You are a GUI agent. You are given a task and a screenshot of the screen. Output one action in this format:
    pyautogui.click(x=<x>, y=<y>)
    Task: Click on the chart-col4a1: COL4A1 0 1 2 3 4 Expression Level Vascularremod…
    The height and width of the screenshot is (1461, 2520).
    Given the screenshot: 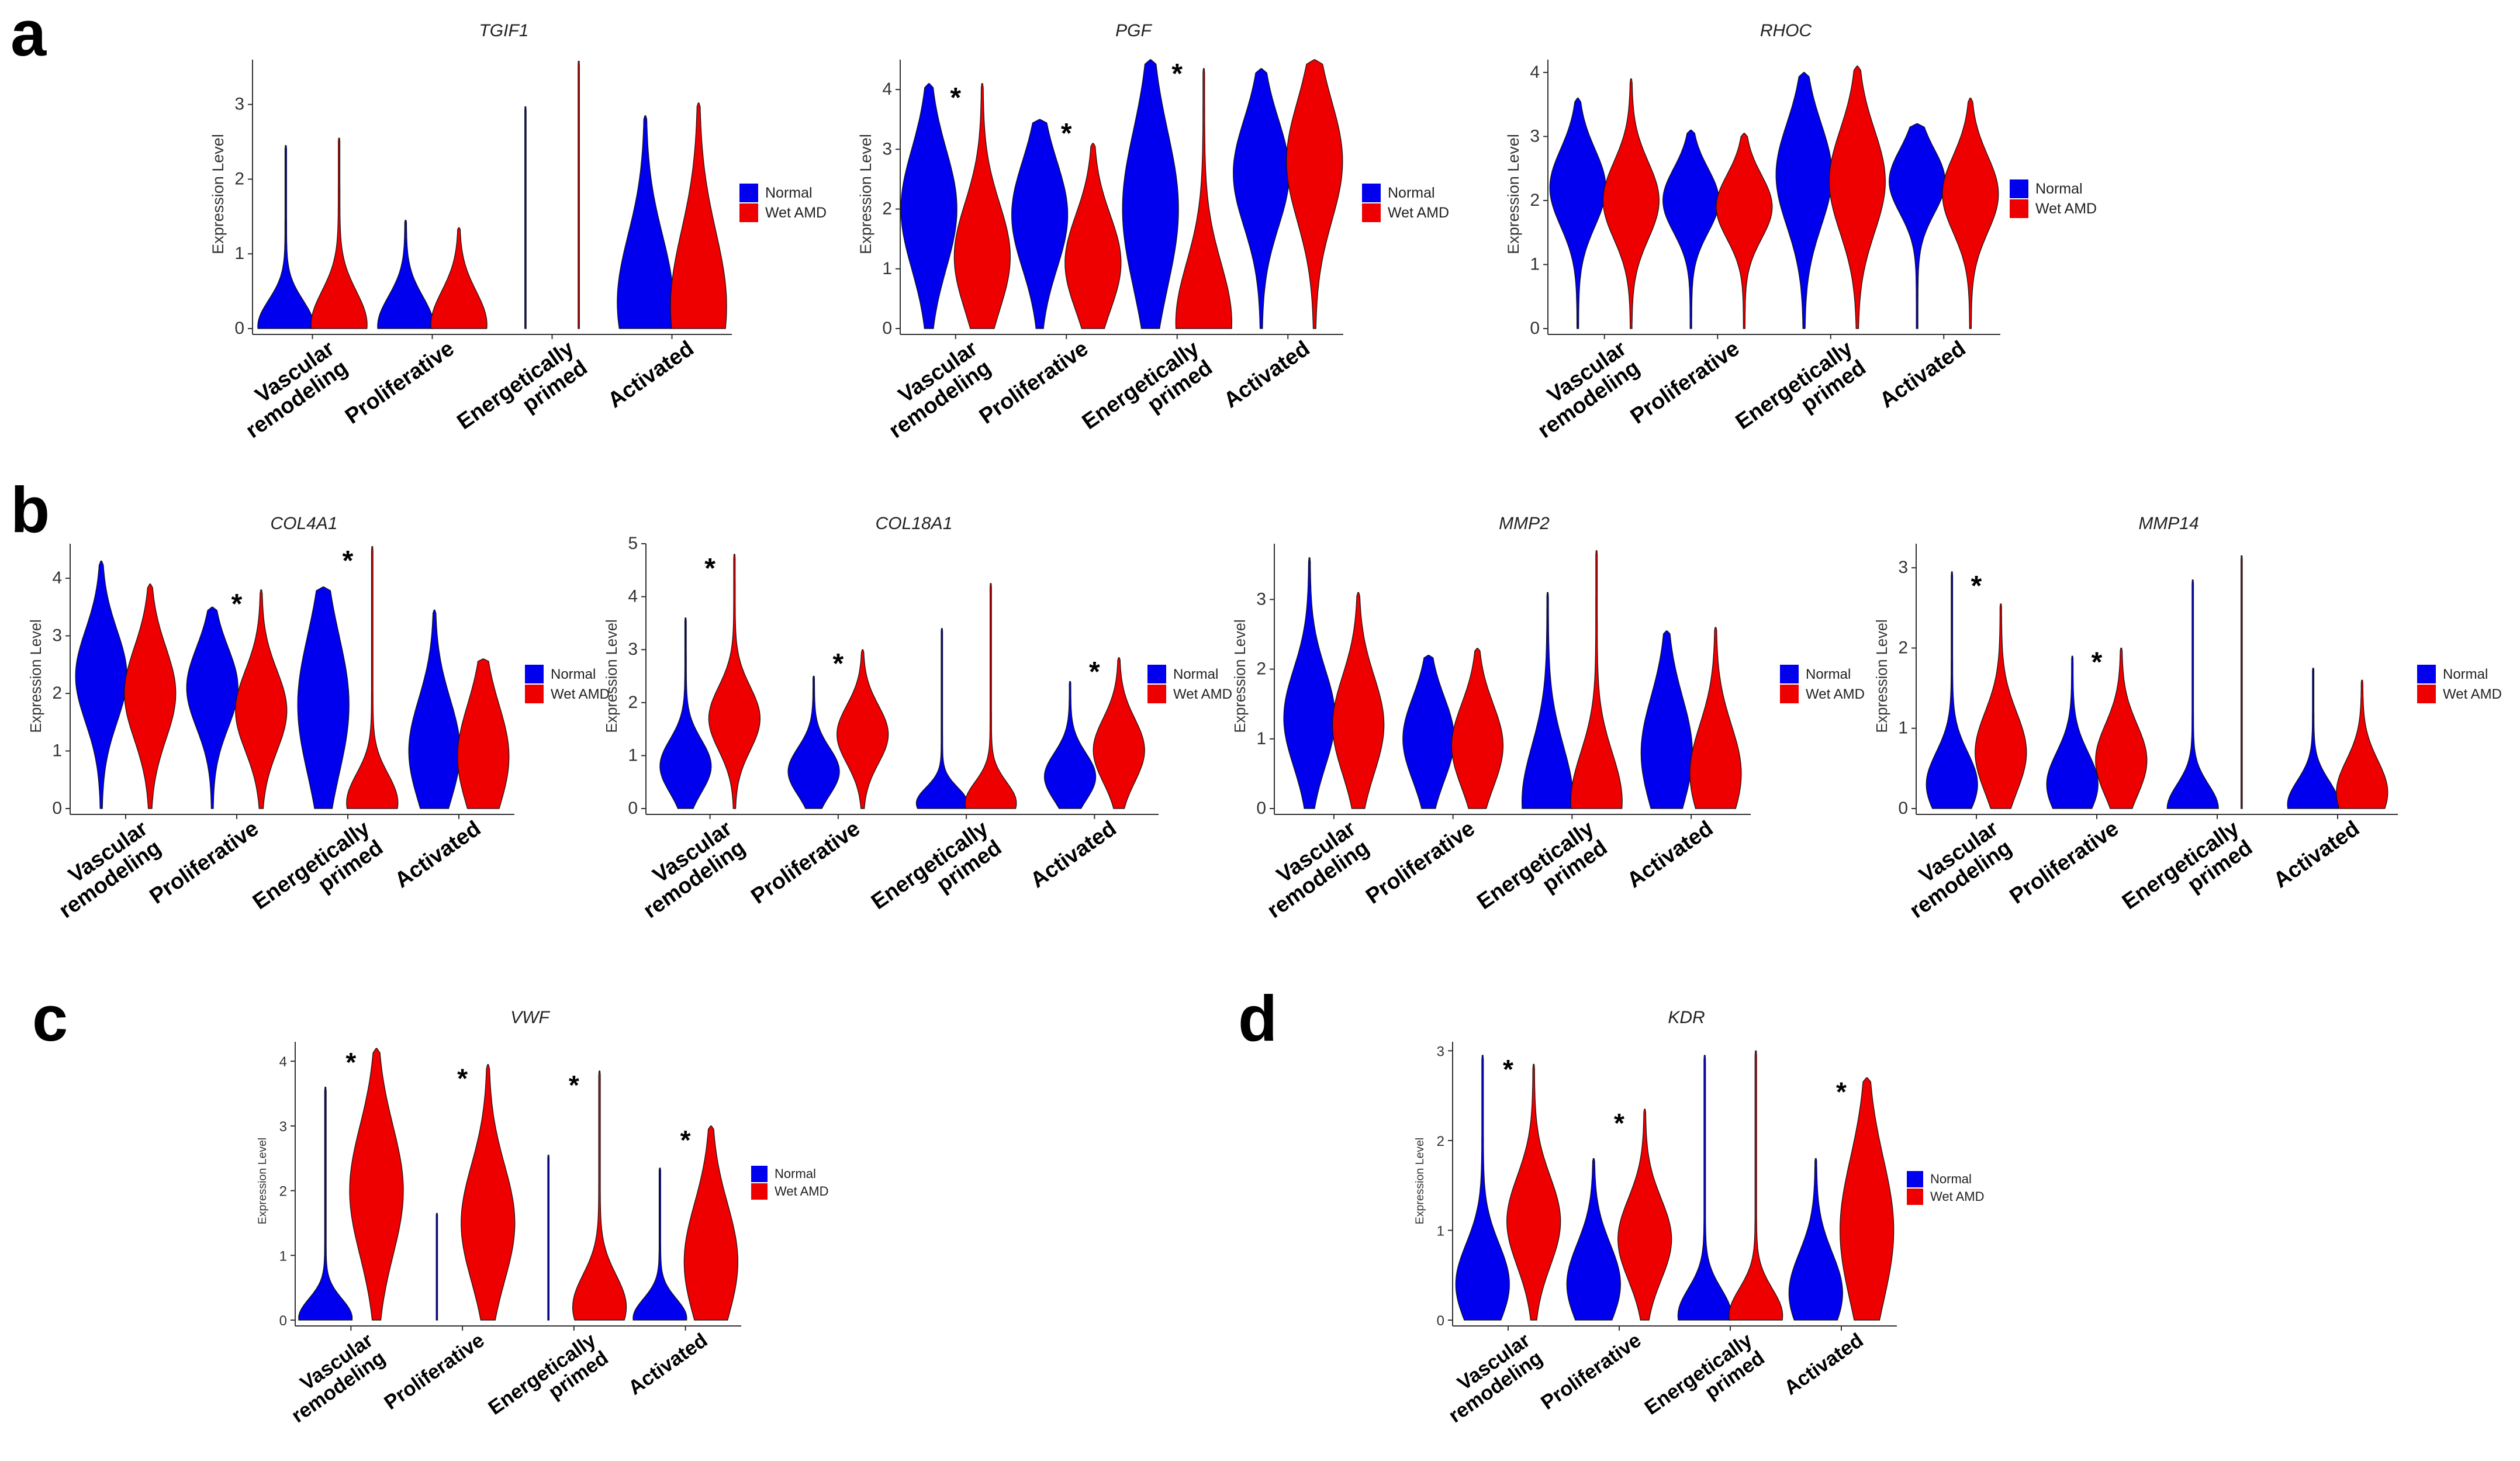 What is the action you would take?
    pyautogui.click(x=319, y=718)
    